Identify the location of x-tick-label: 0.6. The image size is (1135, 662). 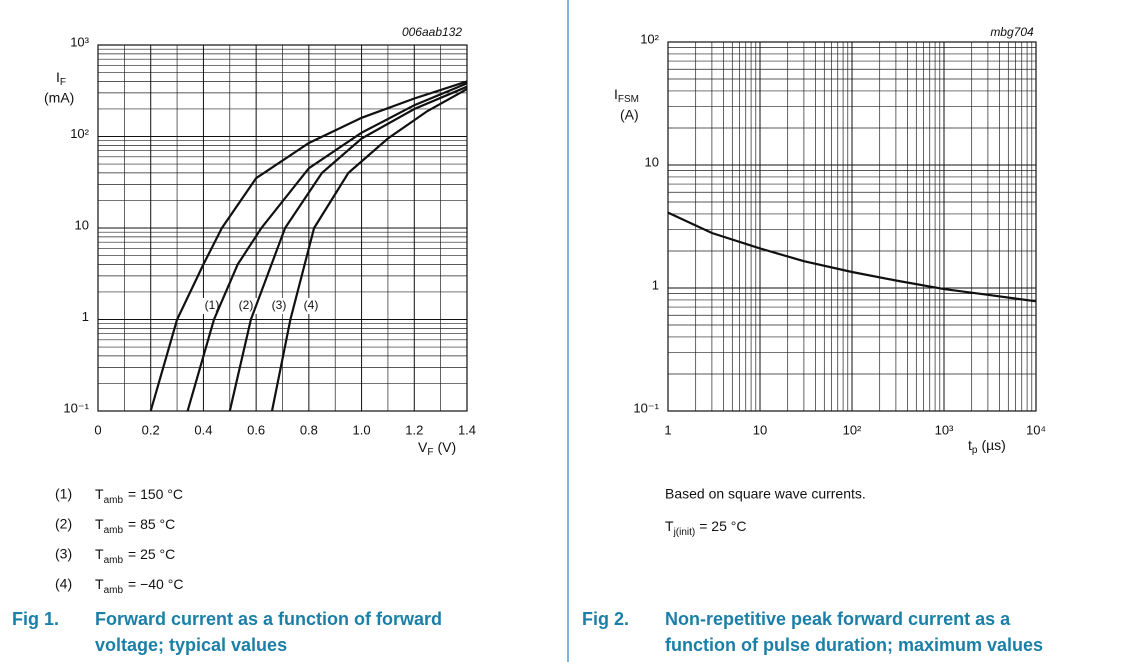
(256, 429).